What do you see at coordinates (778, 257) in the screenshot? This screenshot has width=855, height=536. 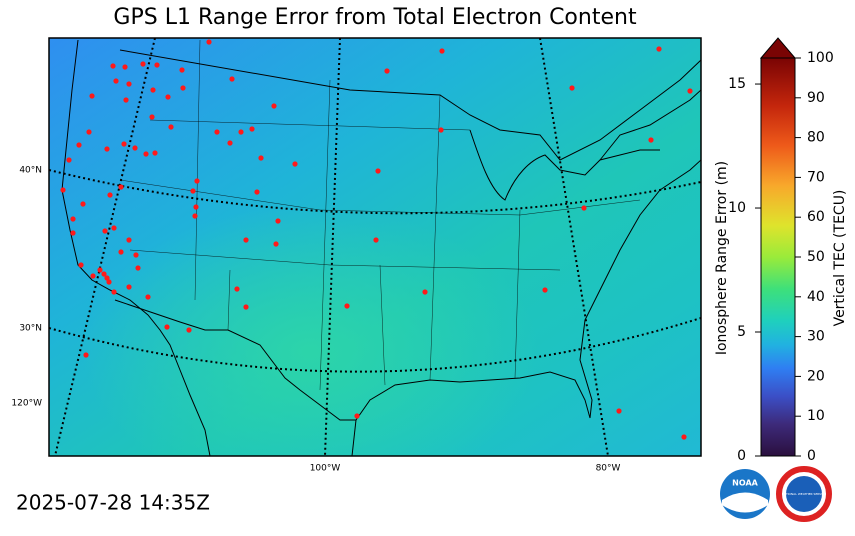 I see `colorbar-fill` at bounding box center [778, 257].